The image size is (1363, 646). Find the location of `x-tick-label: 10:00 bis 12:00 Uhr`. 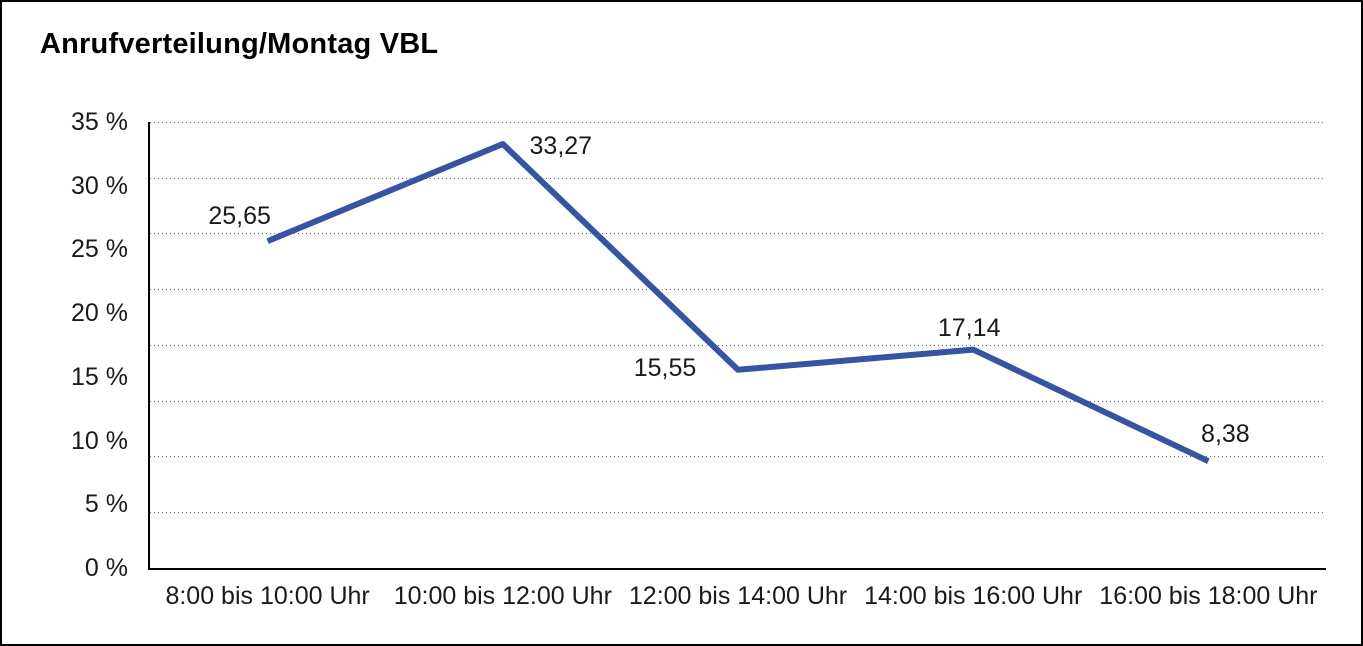

x-tick-label: 10:00 bis 12:00 Uhr is located at coordinates (502, 596).